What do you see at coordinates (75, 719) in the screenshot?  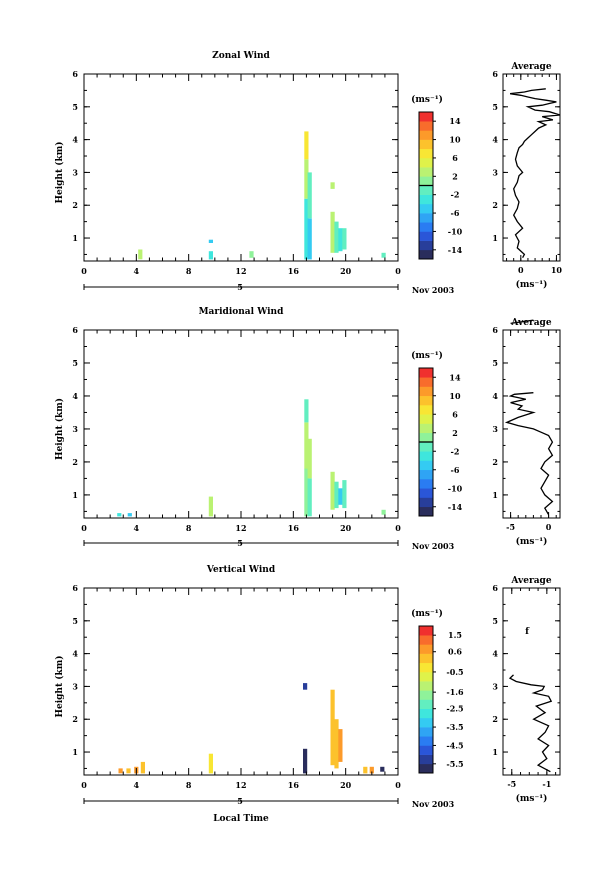 I see `y-tick-label: 2` at bounding box center [75, 719].